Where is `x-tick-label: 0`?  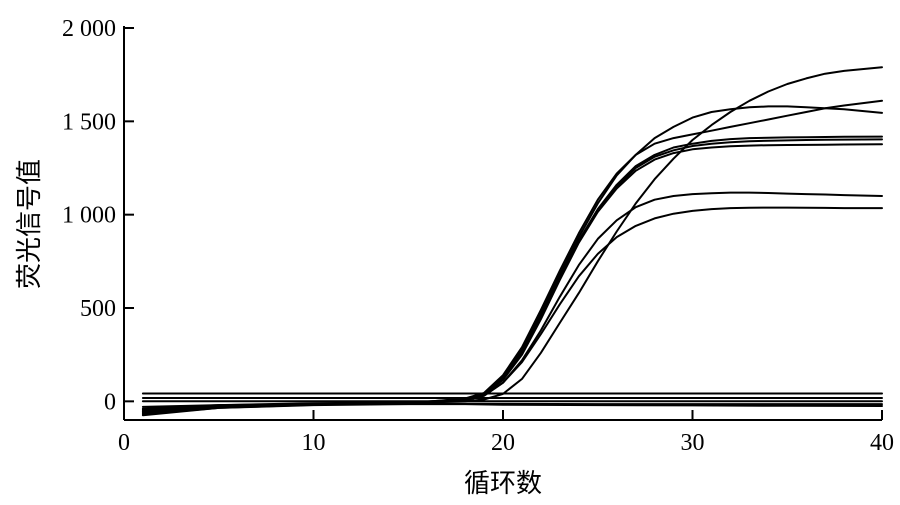 x-tick-label: 0 is located at coordinates (124, 443).